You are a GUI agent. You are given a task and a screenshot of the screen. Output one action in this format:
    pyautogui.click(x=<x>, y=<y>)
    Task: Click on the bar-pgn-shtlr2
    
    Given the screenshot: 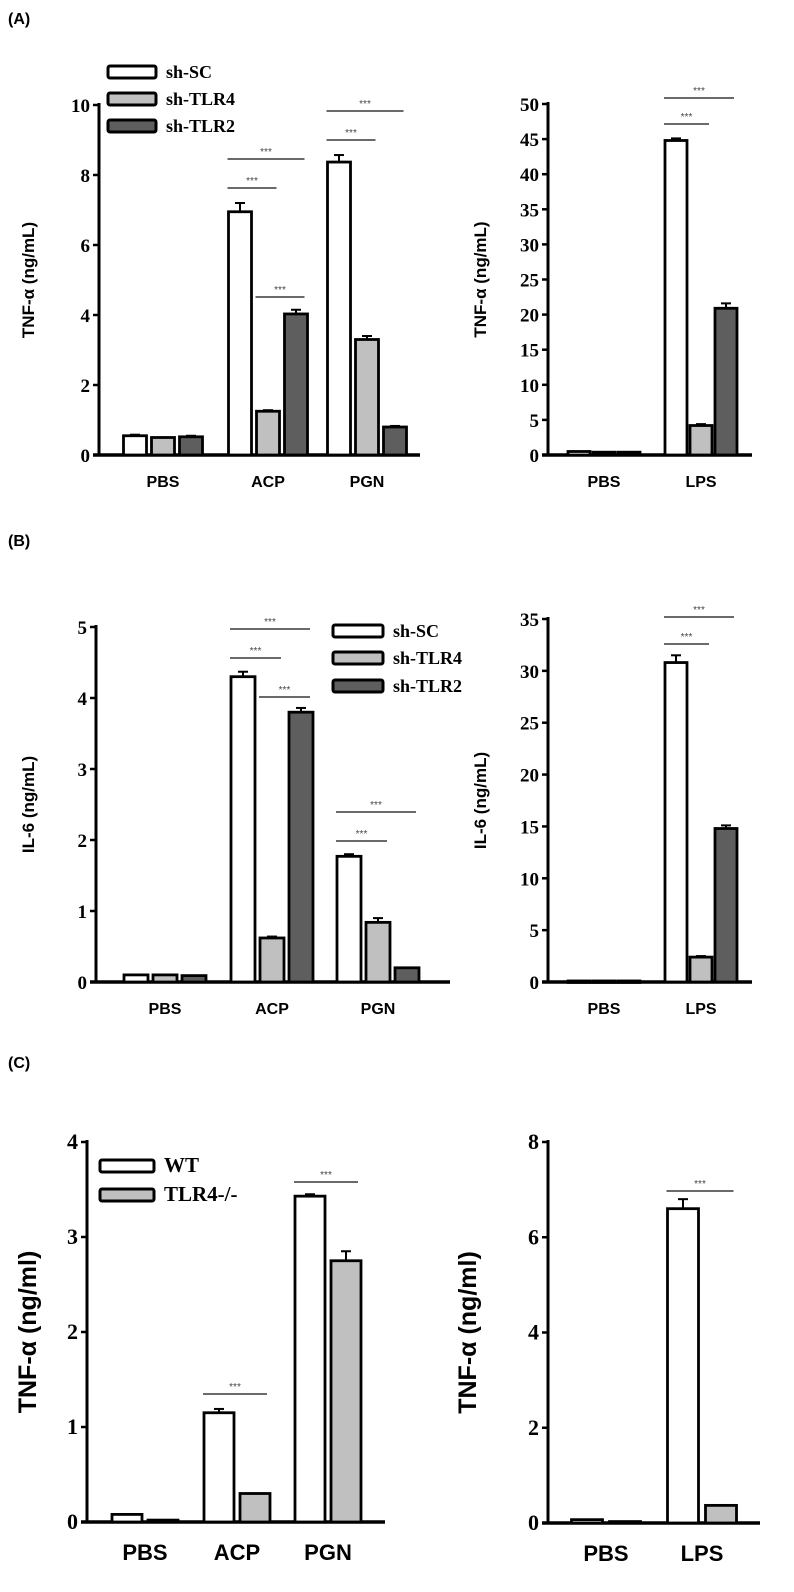 What is the action you would take?
    pyautogui.click(x=407, y=975)
    